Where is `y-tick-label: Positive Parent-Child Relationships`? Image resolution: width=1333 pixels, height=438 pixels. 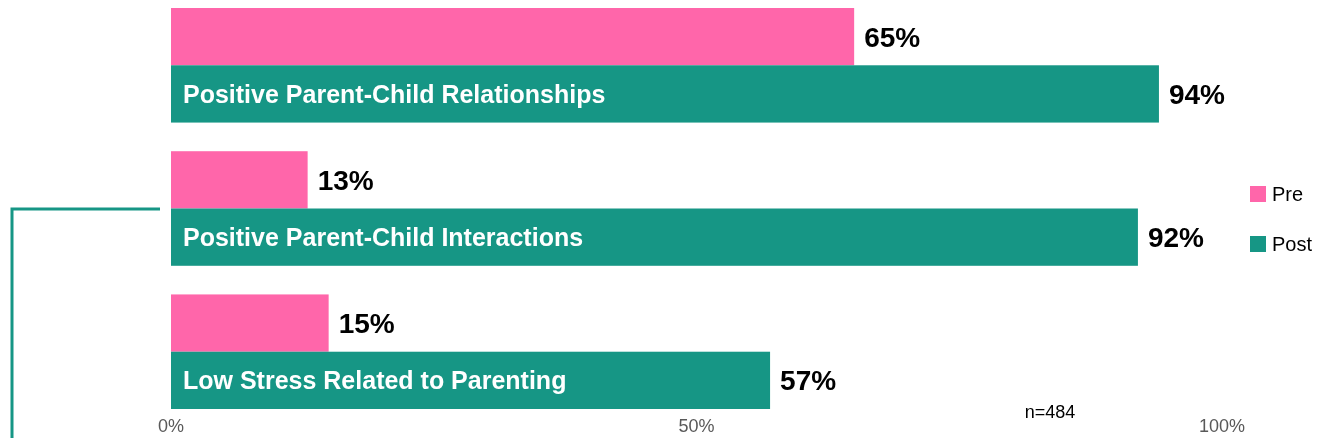
y-tick-label: Positive Parent-Child Relationships is located at coordinates (394, 93).